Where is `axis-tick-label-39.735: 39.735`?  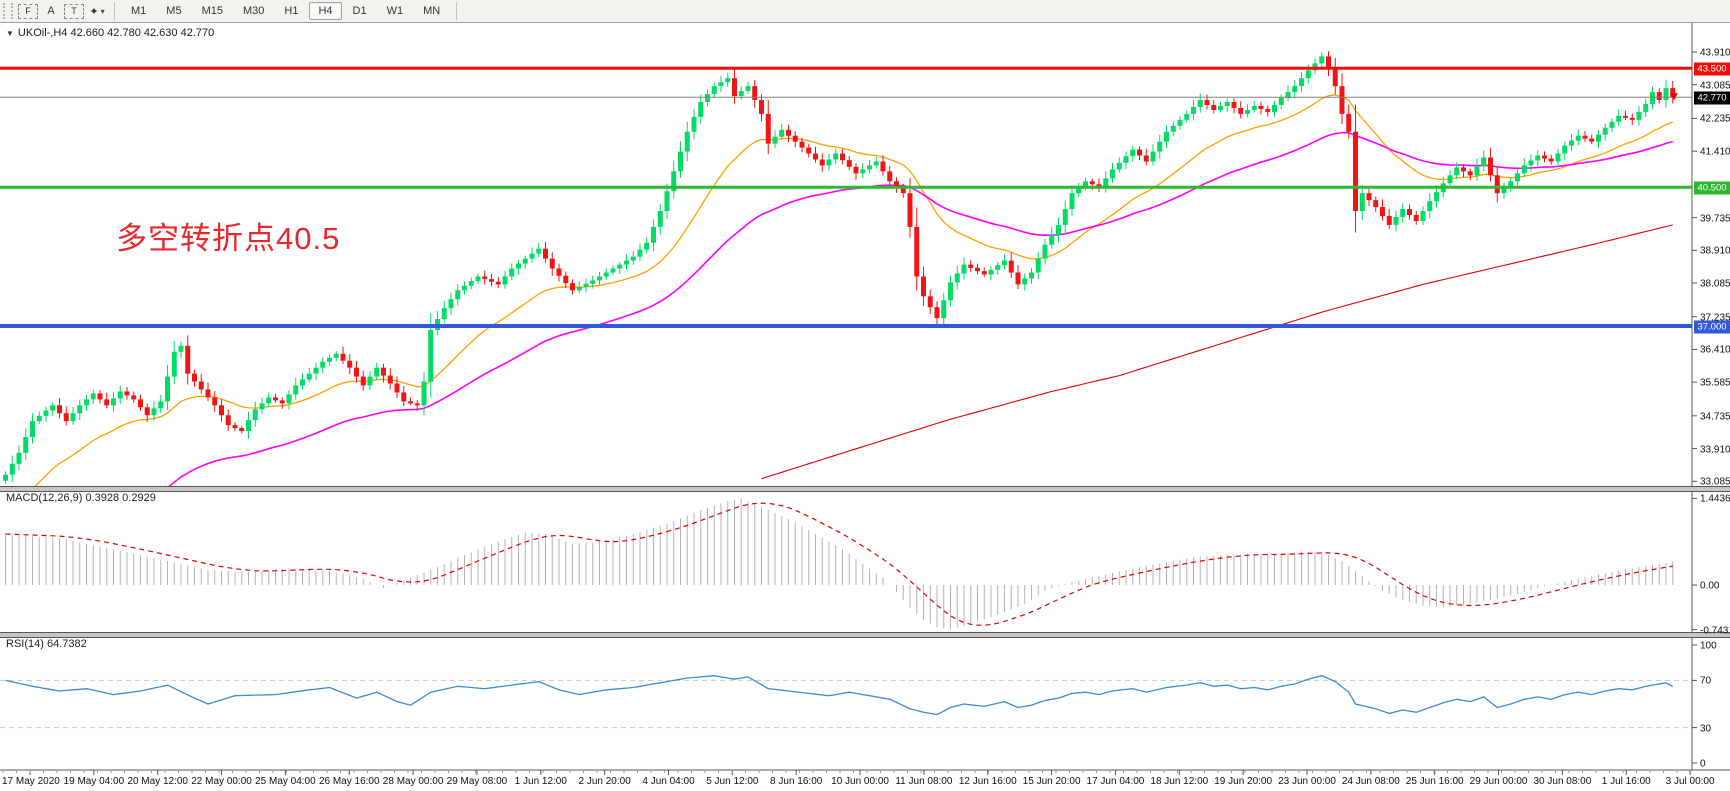
axis-tick-label-39.735: 39.735 is located at coordinates (1715, 219).